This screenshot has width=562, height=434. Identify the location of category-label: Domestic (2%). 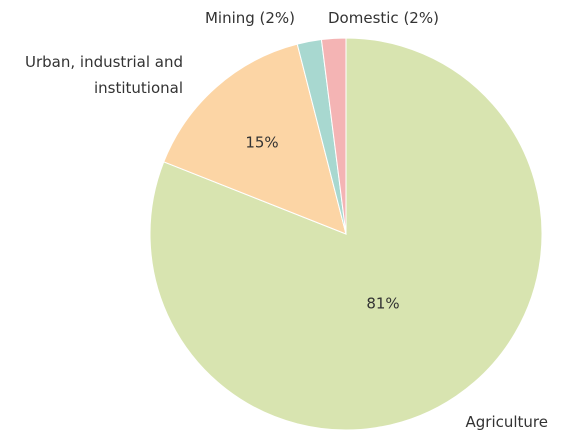
(383, 18).